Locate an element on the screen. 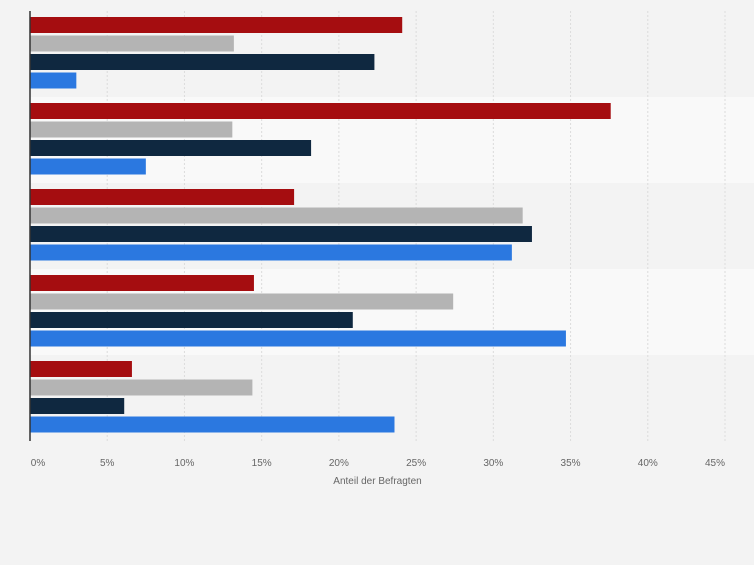  x-axis-title: Anteil der Befragten is located at coordinates (377, 481).